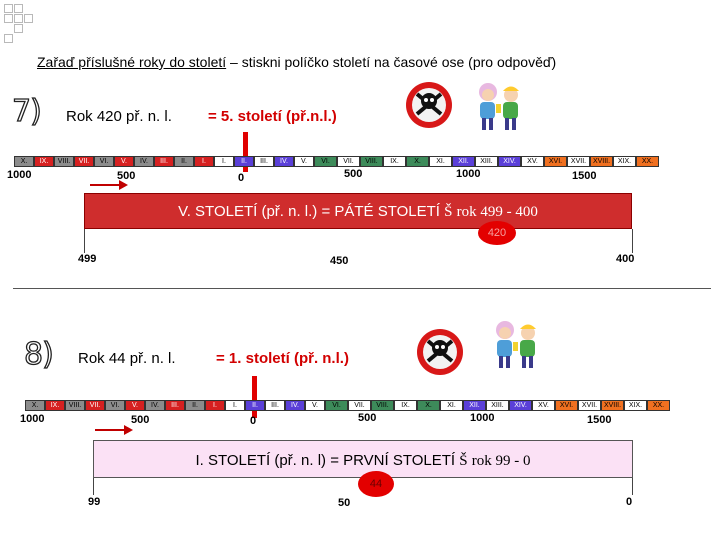  What do you see at coordinates (429, 105) in the screenshot?
I see `poison-skull-icon` at bounding box center [429, 105].